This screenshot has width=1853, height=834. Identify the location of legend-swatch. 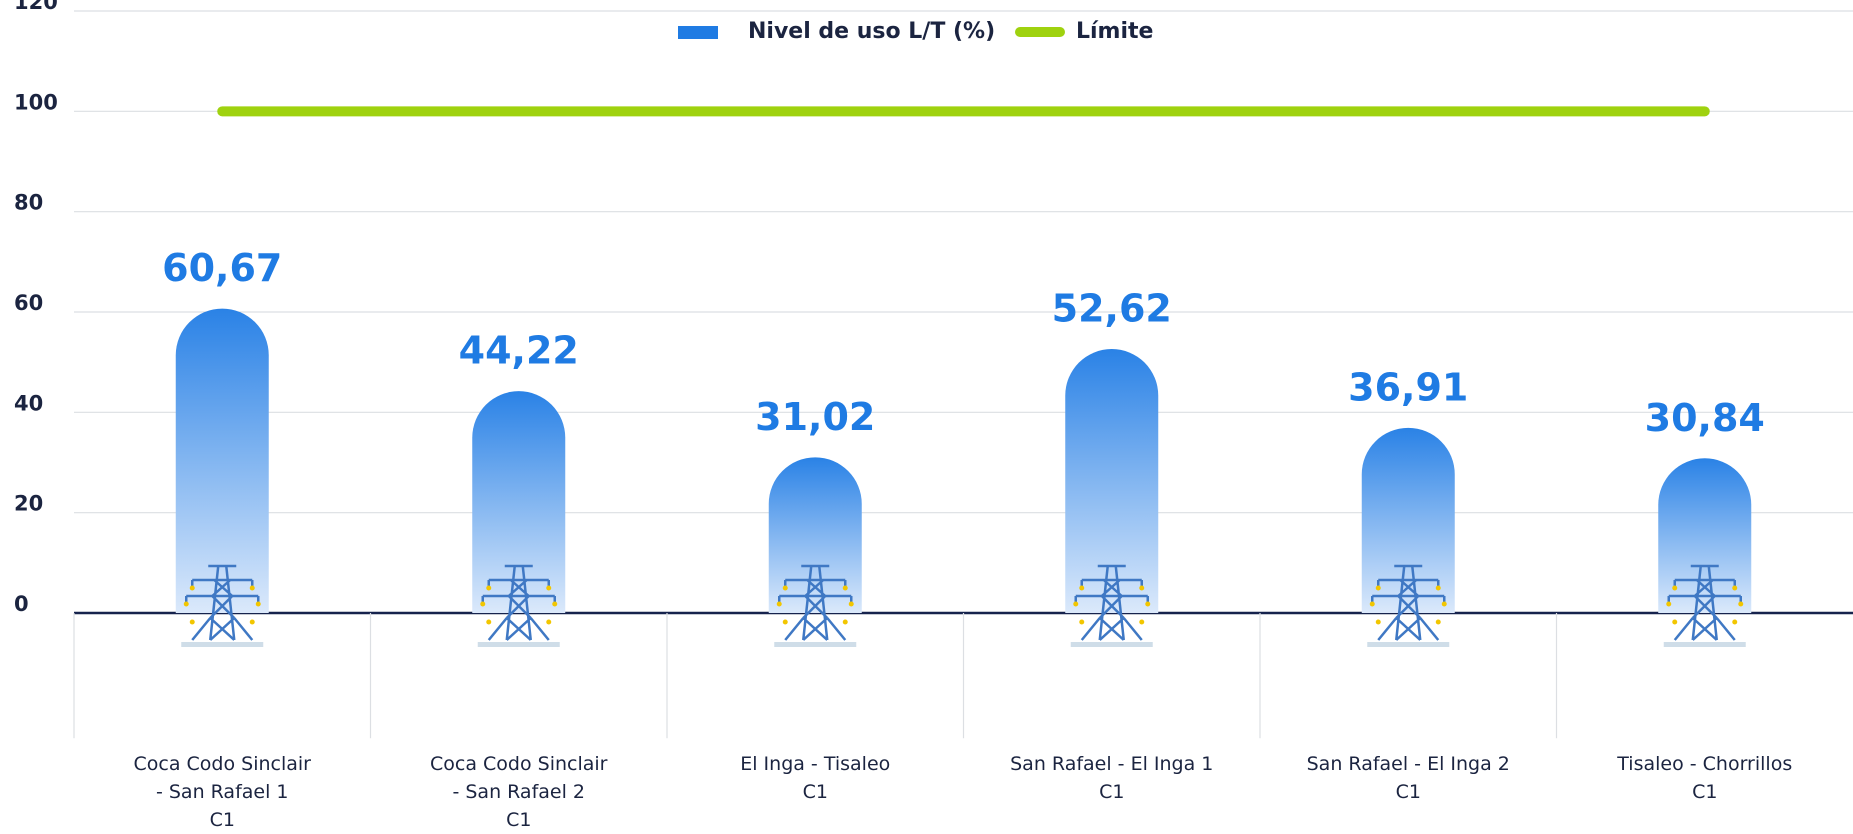
(698, 32).